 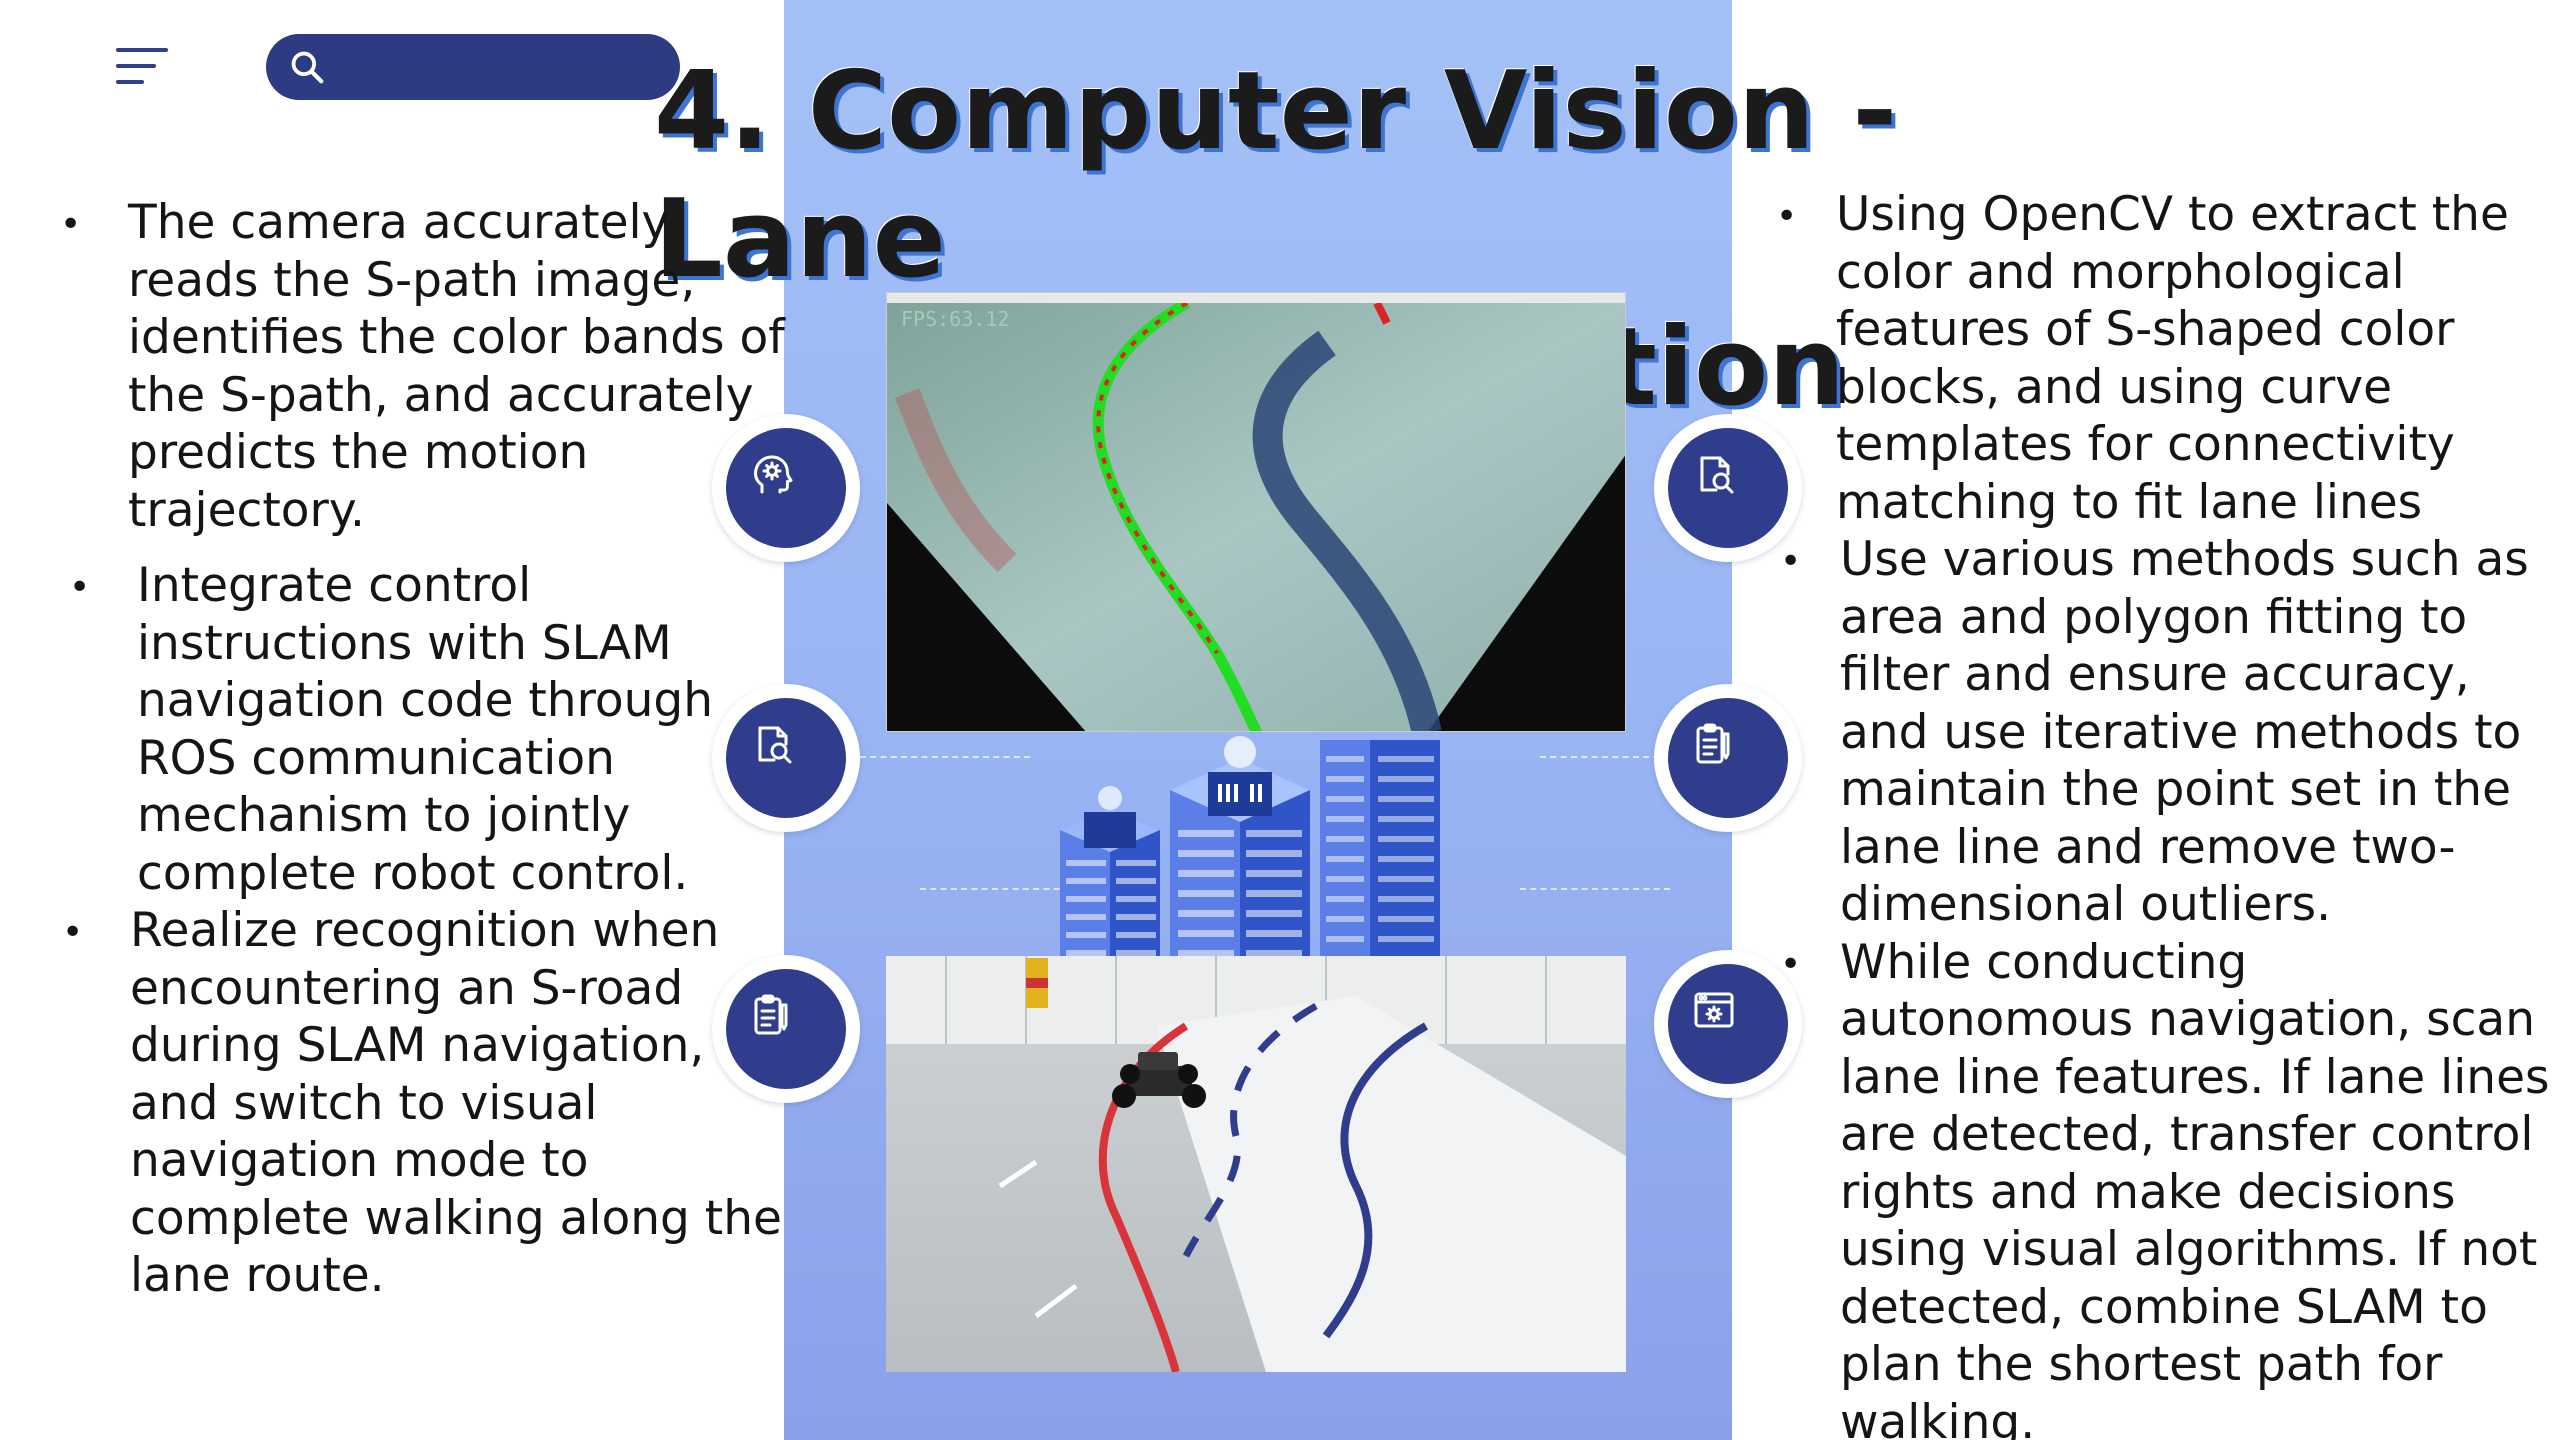 I want to click on settings-window-icon, so click(x=1714, y=1010).